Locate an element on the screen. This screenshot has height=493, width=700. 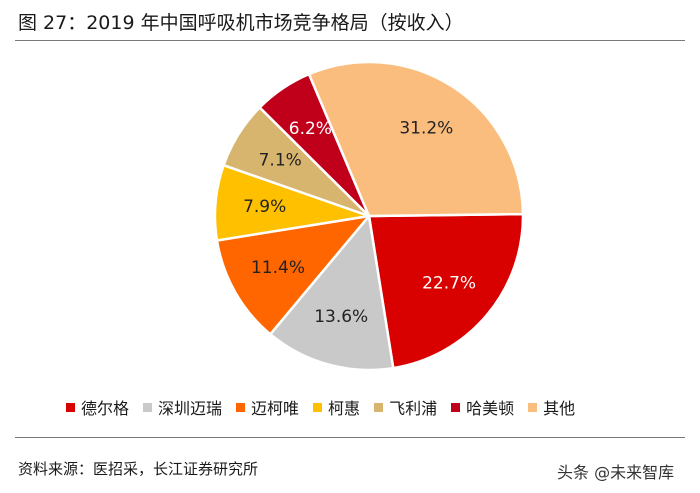
slice-label-2: 13.6% is located at coordinates (341, 317).